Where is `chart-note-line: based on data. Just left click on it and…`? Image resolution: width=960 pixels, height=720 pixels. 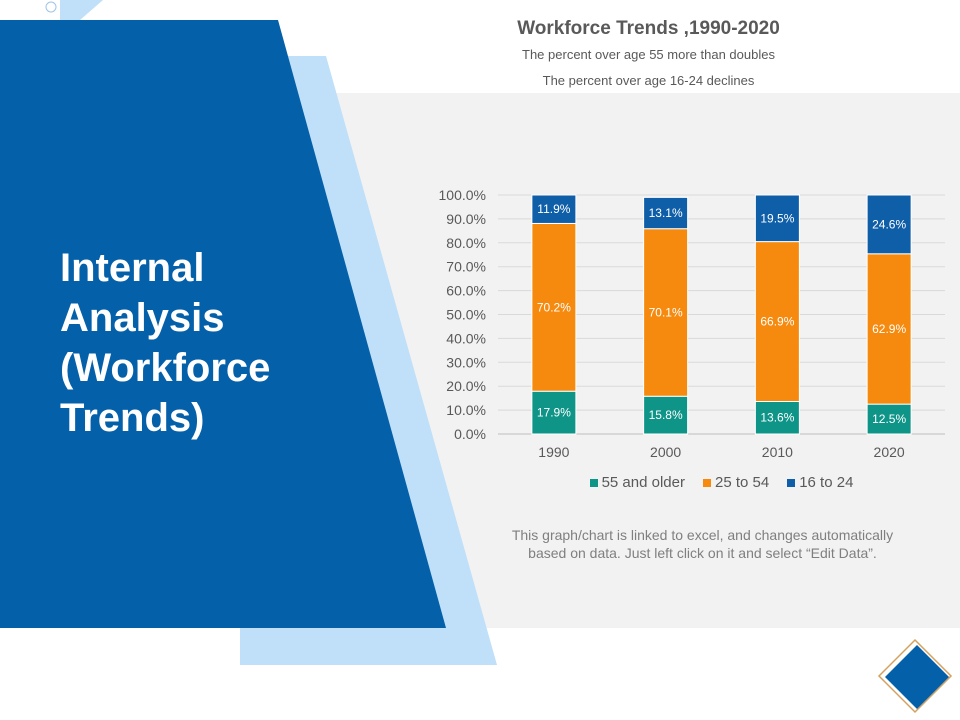 chart-note-line: based on data. Just left click on it and… is located at coordinates (702, 553).